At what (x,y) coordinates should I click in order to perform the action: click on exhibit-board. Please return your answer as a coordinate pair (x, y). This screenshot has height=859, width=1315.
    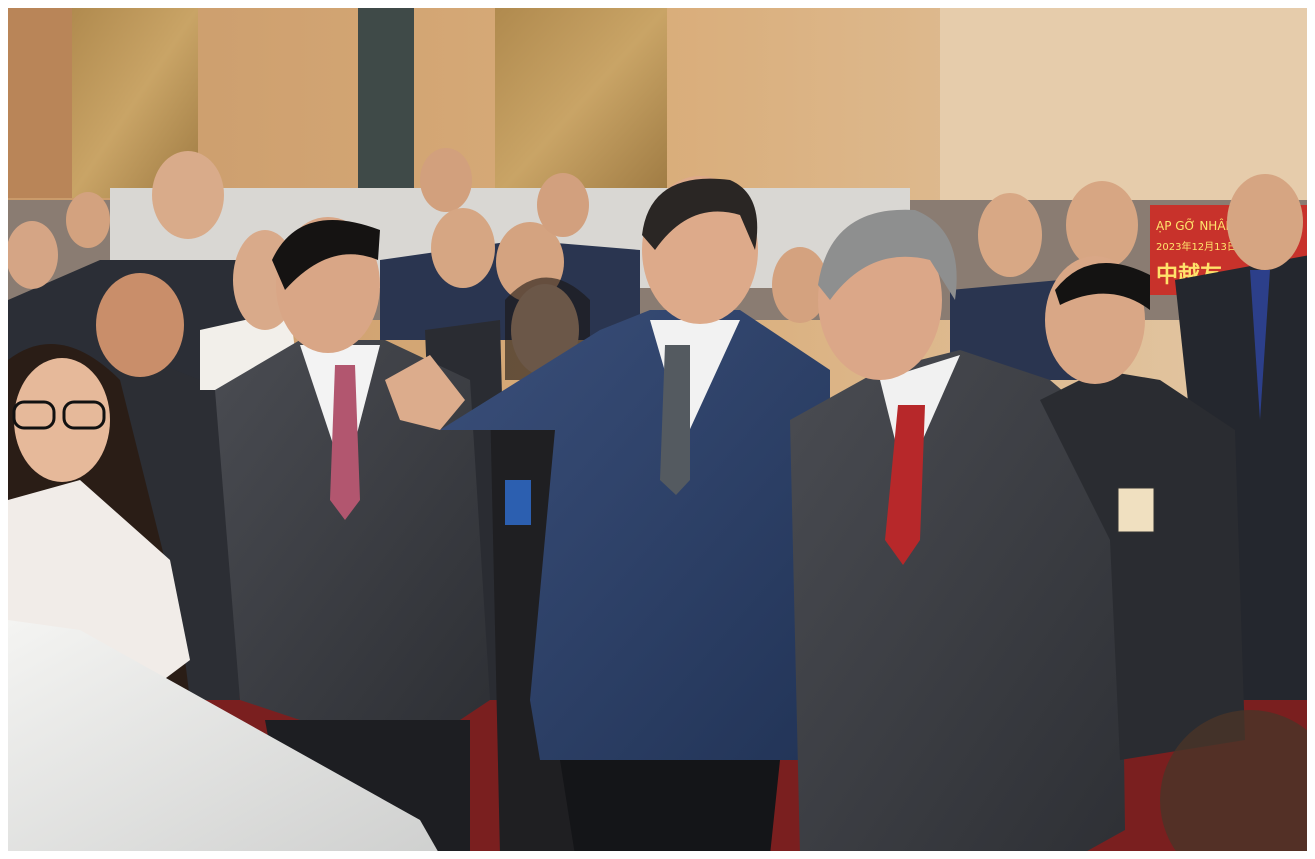
    Looking at the image, I should click on (224, 737).